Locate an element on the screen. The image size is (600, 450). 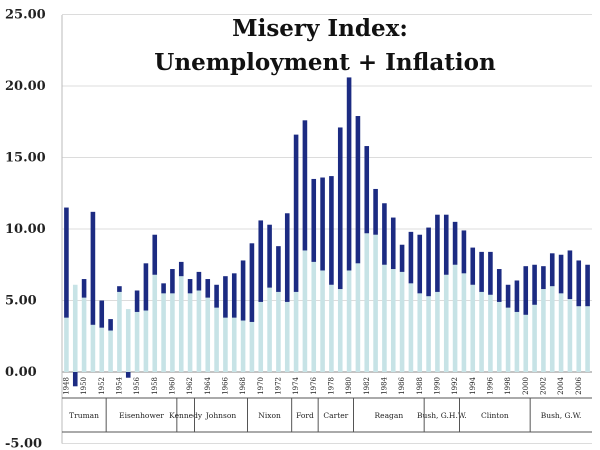
bar-inflation-1970 is located at coordinates (261, 261).